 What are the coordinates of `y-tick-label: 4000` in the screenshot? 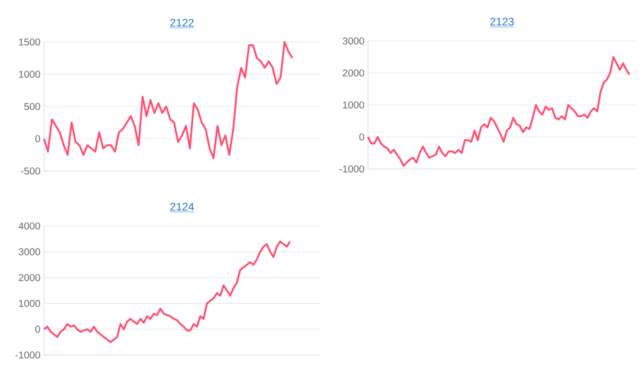 It's located at (29, 226).